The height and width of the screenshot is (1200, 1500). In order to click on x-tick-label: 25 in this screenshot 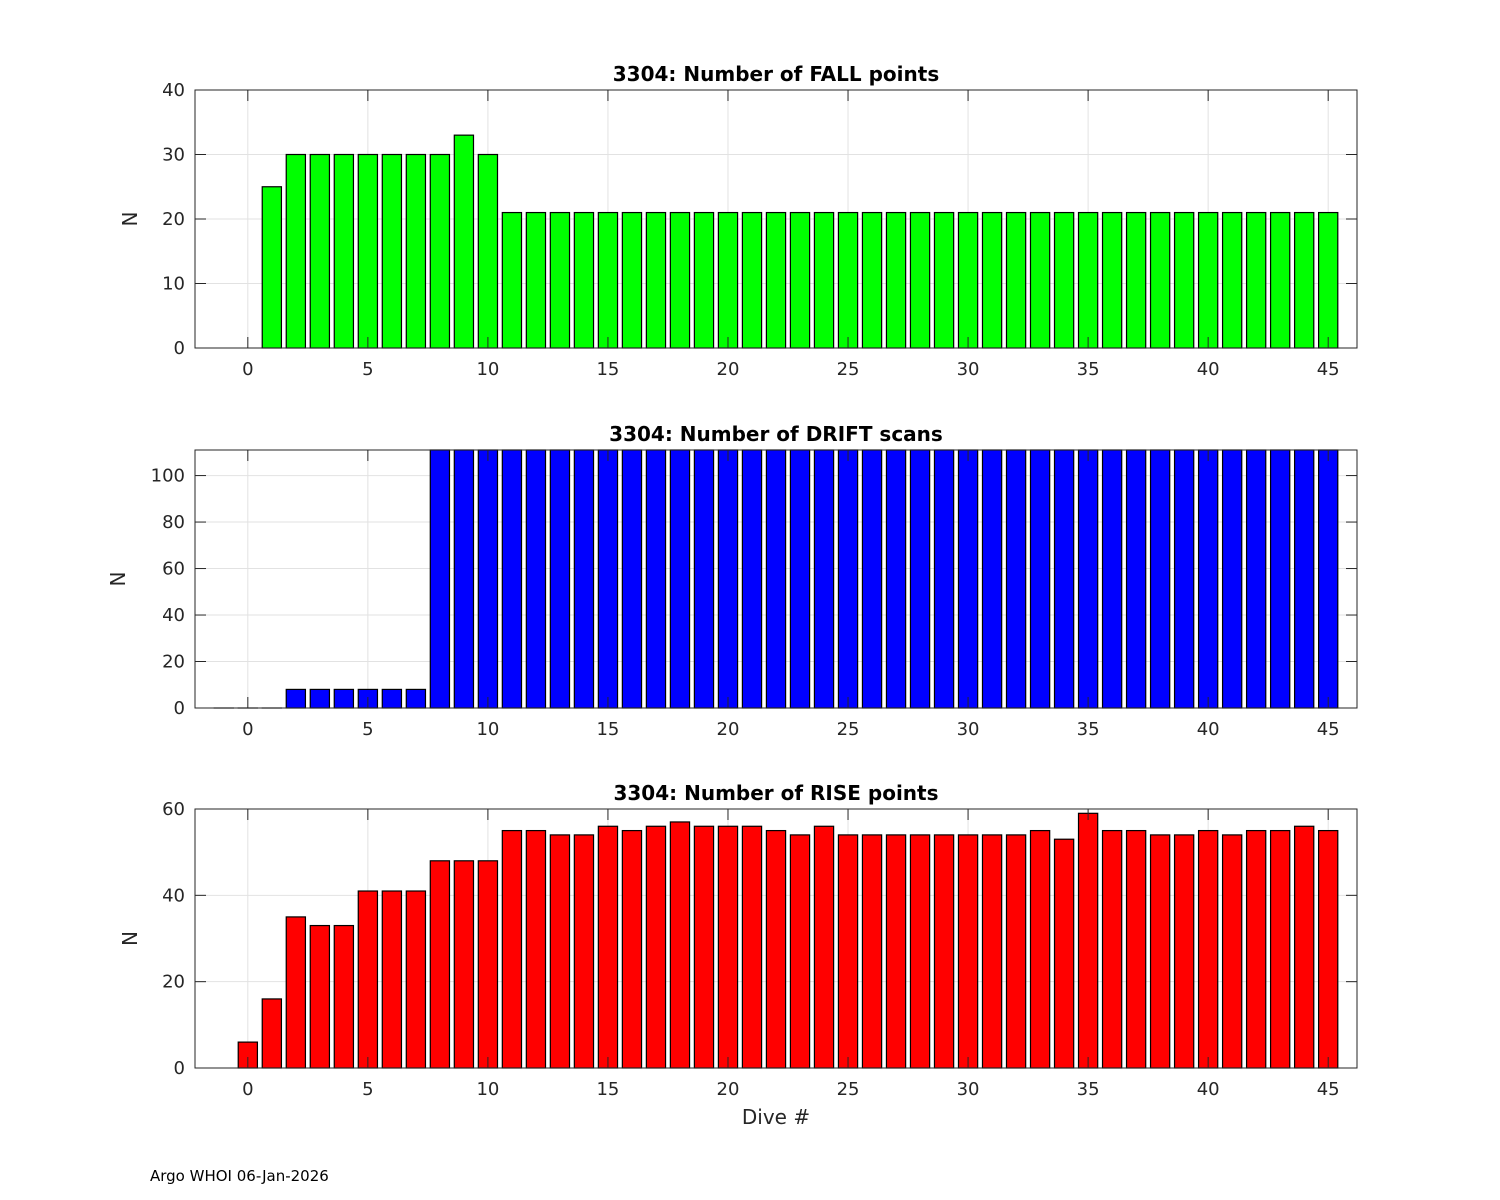, I will do `click(848, 369)`.